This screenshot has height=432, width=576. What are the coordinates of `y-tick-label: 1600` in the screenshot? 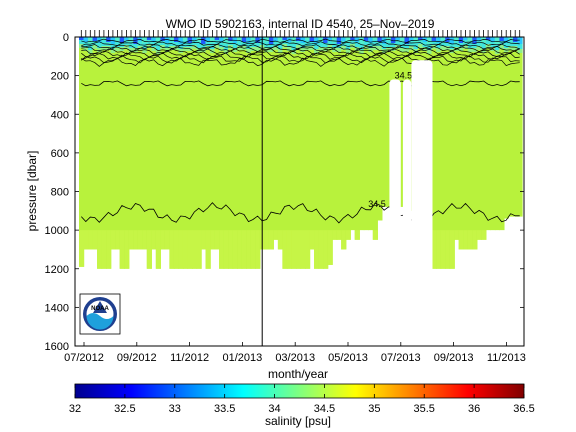 It's located at (57, 347).